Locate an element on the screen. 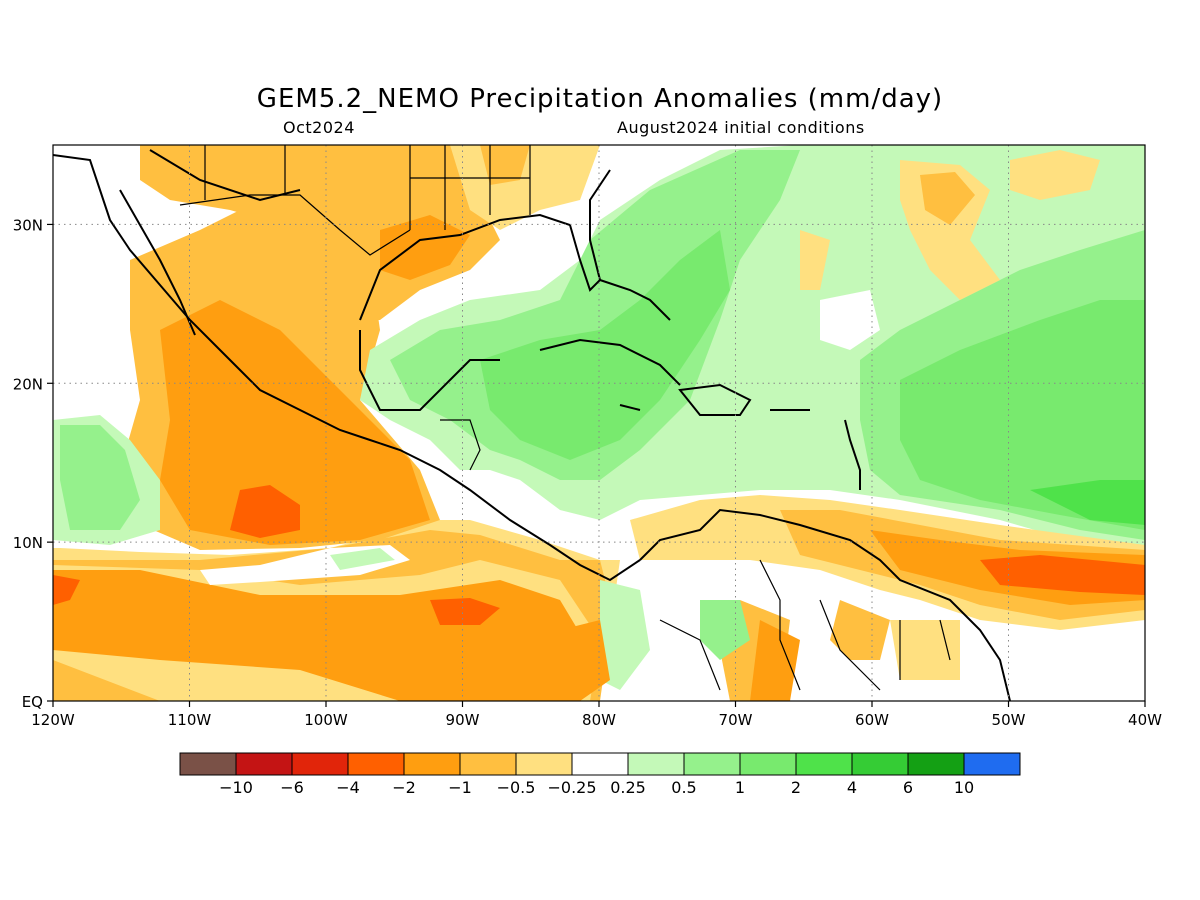 The image size is (1200, 900). colorbar: −10 −6 −4 −2 −1 −0.5 −0.25 0.25 0.5 1 2 4 6 10 is located at coordinates (600, 774).